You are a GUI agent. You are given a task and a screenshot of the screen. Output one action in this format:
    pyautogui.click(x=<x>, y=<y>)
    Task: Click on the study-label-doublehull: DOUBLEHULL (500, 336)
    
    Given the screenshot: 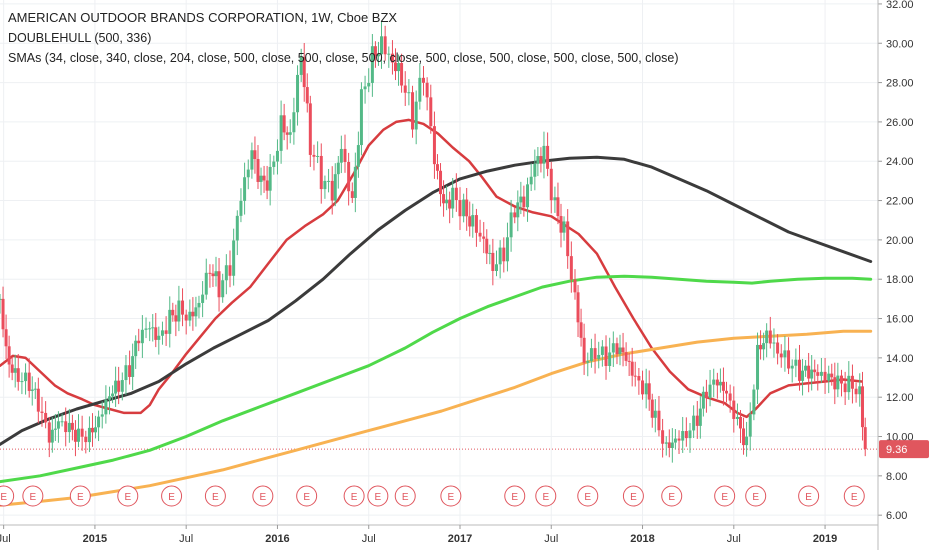 What is the action you would take?
    pyautogui.click(x=80, y=38)
    